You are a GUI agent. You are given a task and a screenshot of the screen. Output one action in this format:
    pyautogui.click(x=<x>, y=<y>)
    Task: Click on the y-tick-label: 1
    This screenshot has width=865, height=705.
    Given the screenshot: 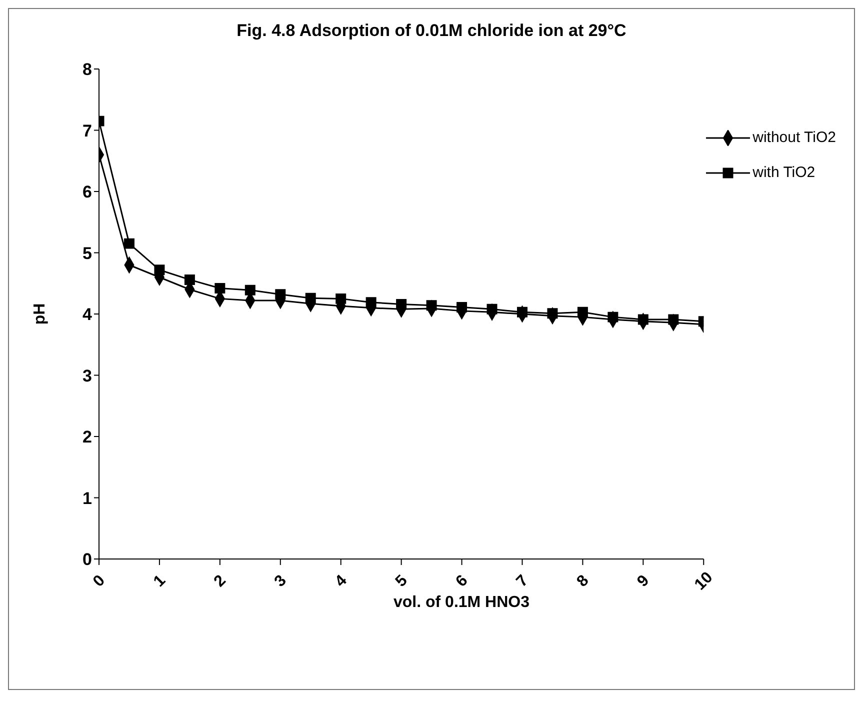 What is the action you would take?
    pyautogui.click(x=87, y=498)
    